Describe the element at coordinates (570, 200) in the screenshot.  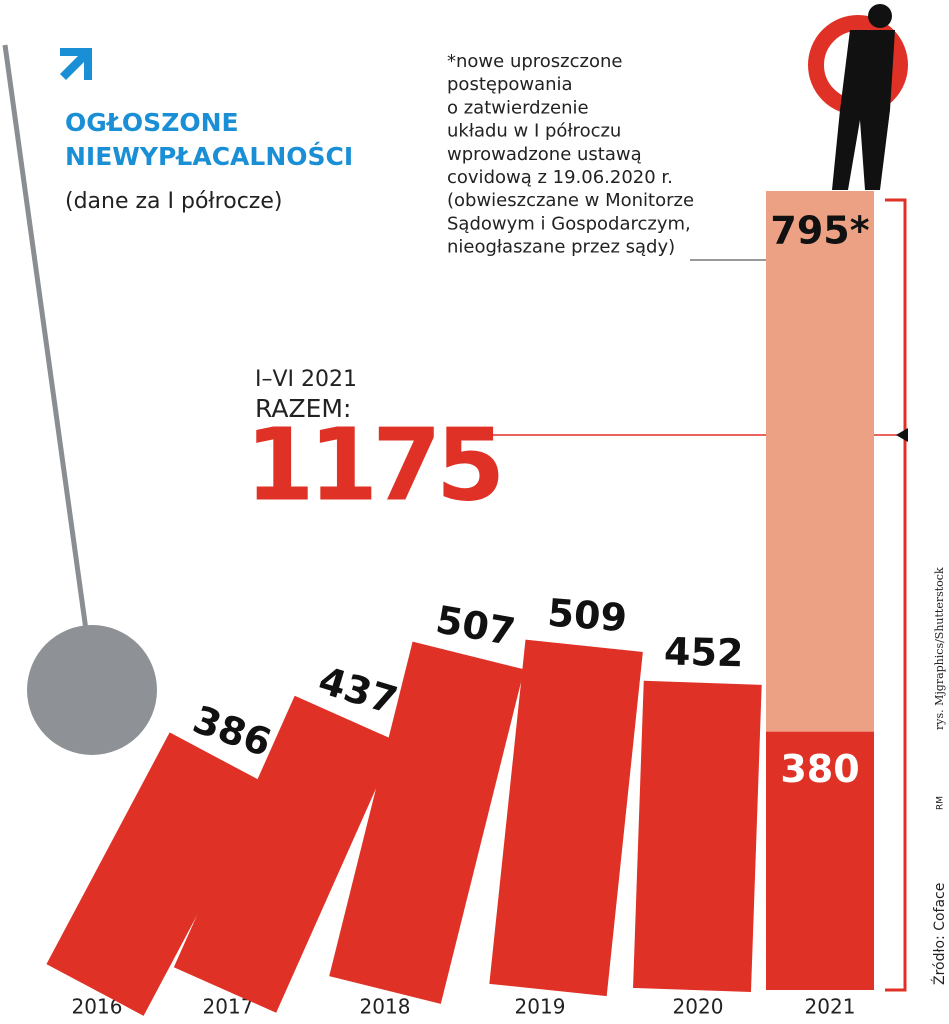
I see `note-line: (obwieszczane w Monitorze` at that location.